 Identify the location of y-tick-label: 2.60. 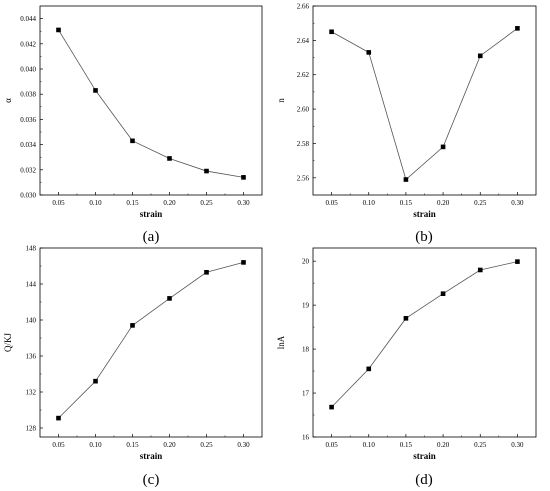
(303, 110).